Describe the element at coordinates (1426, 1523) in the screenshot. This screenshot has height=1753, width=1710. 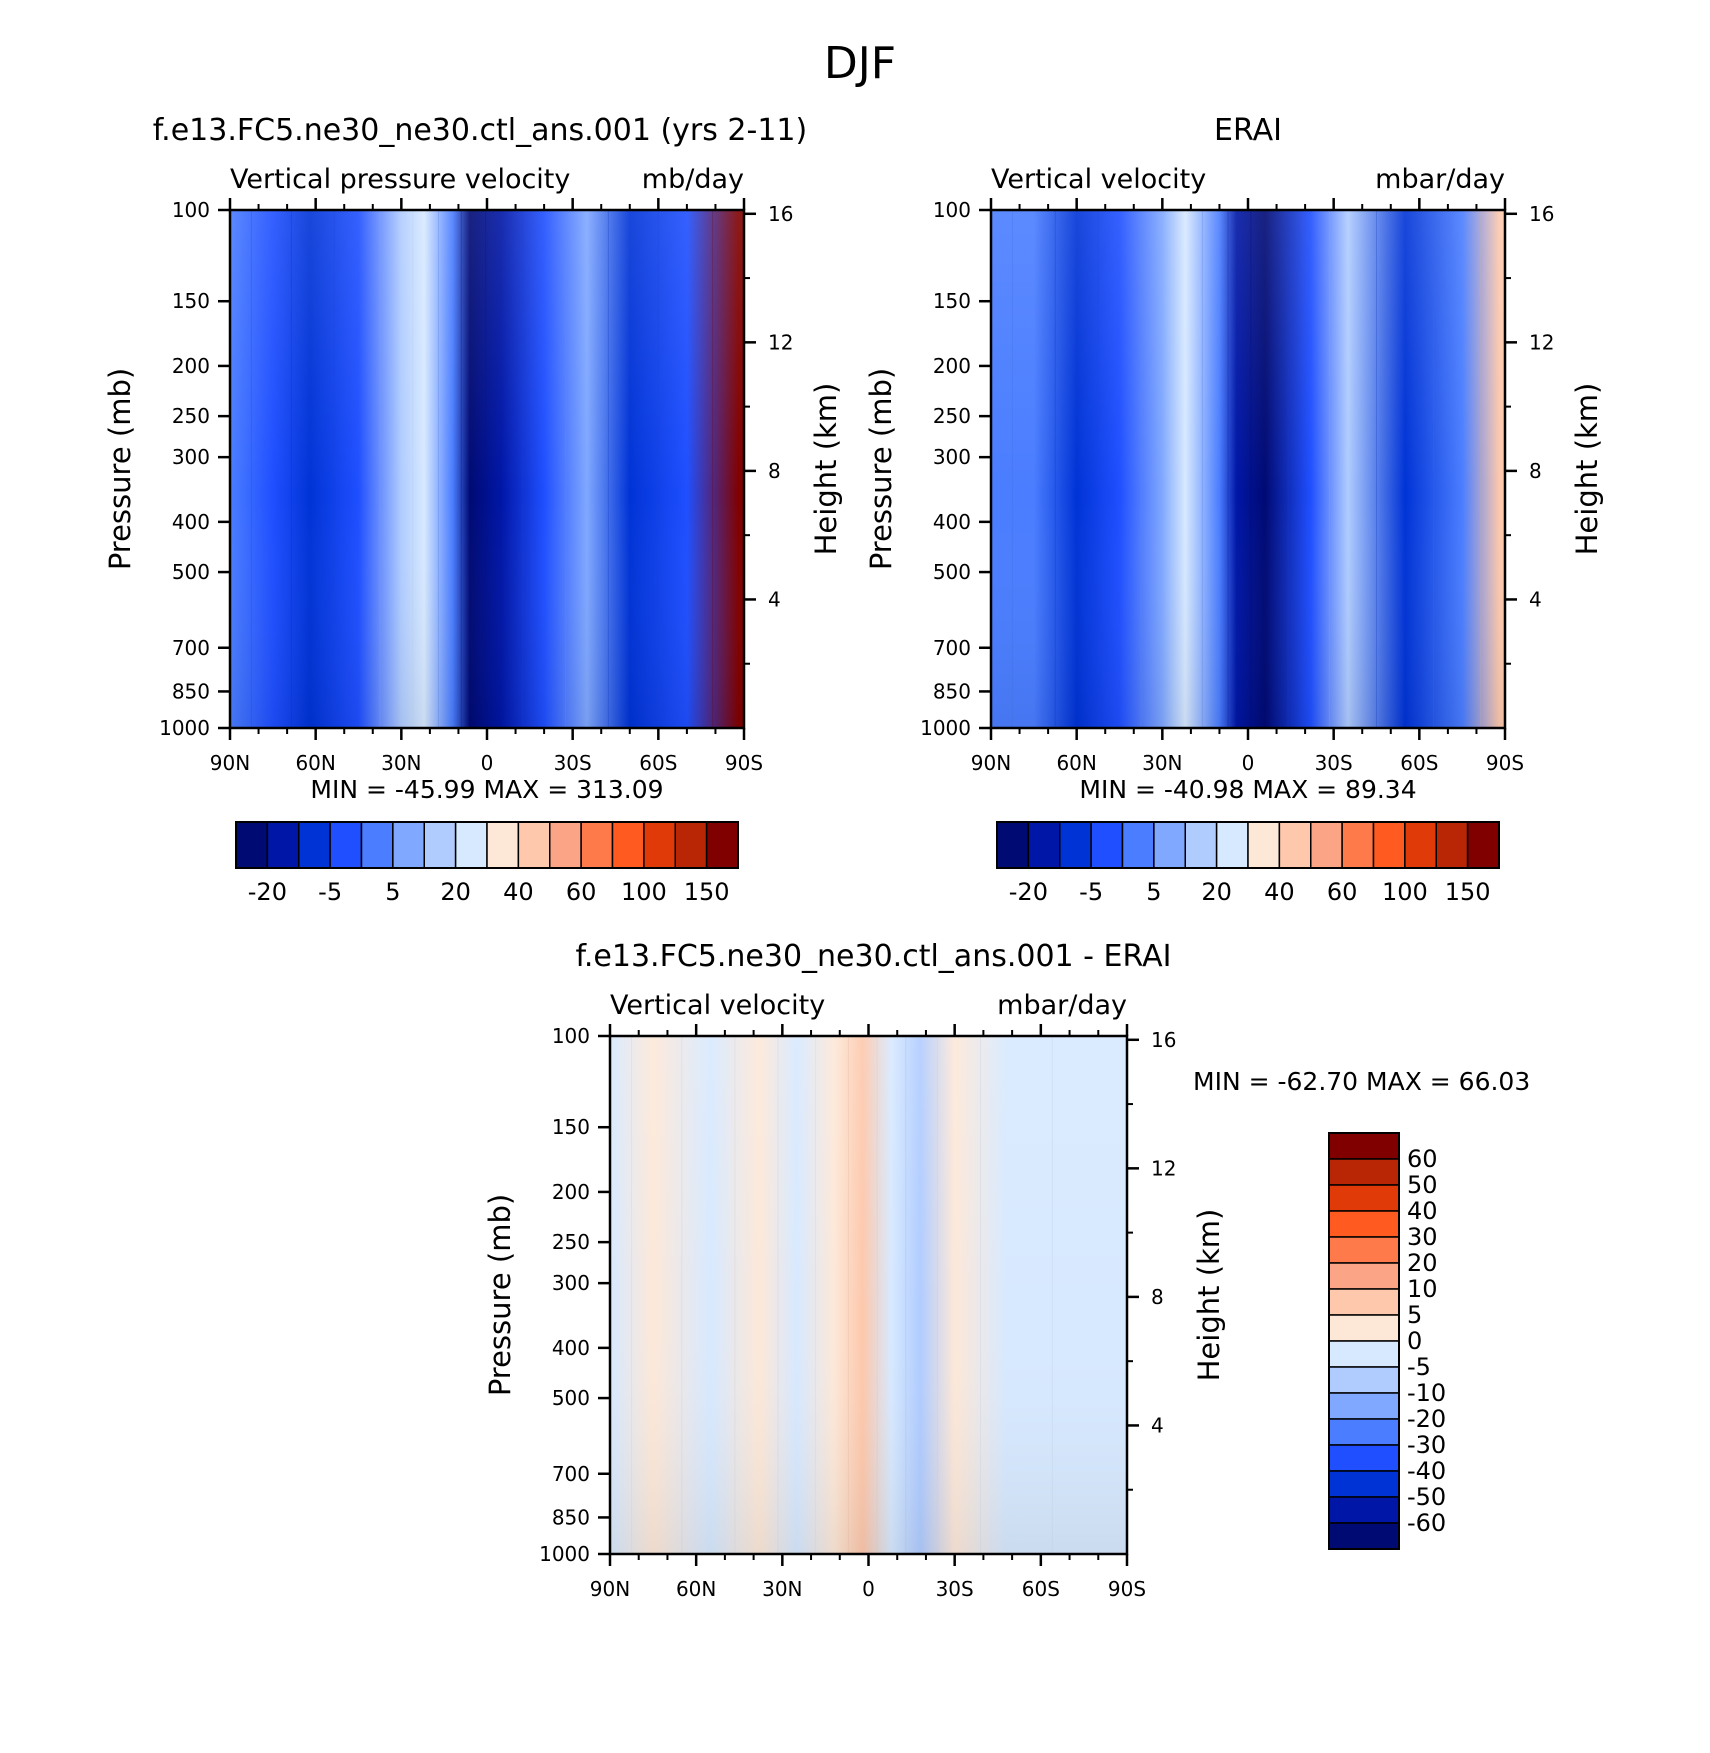
I see `colorbar-label: -60` at that location.